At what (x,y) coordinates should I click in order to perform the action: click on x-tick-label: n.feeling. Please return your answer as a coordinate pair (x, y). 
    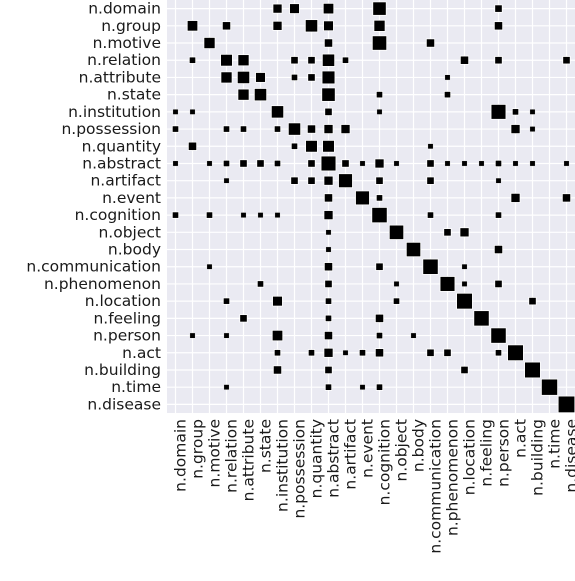
    Looking at the image, I should click on (487, 453).